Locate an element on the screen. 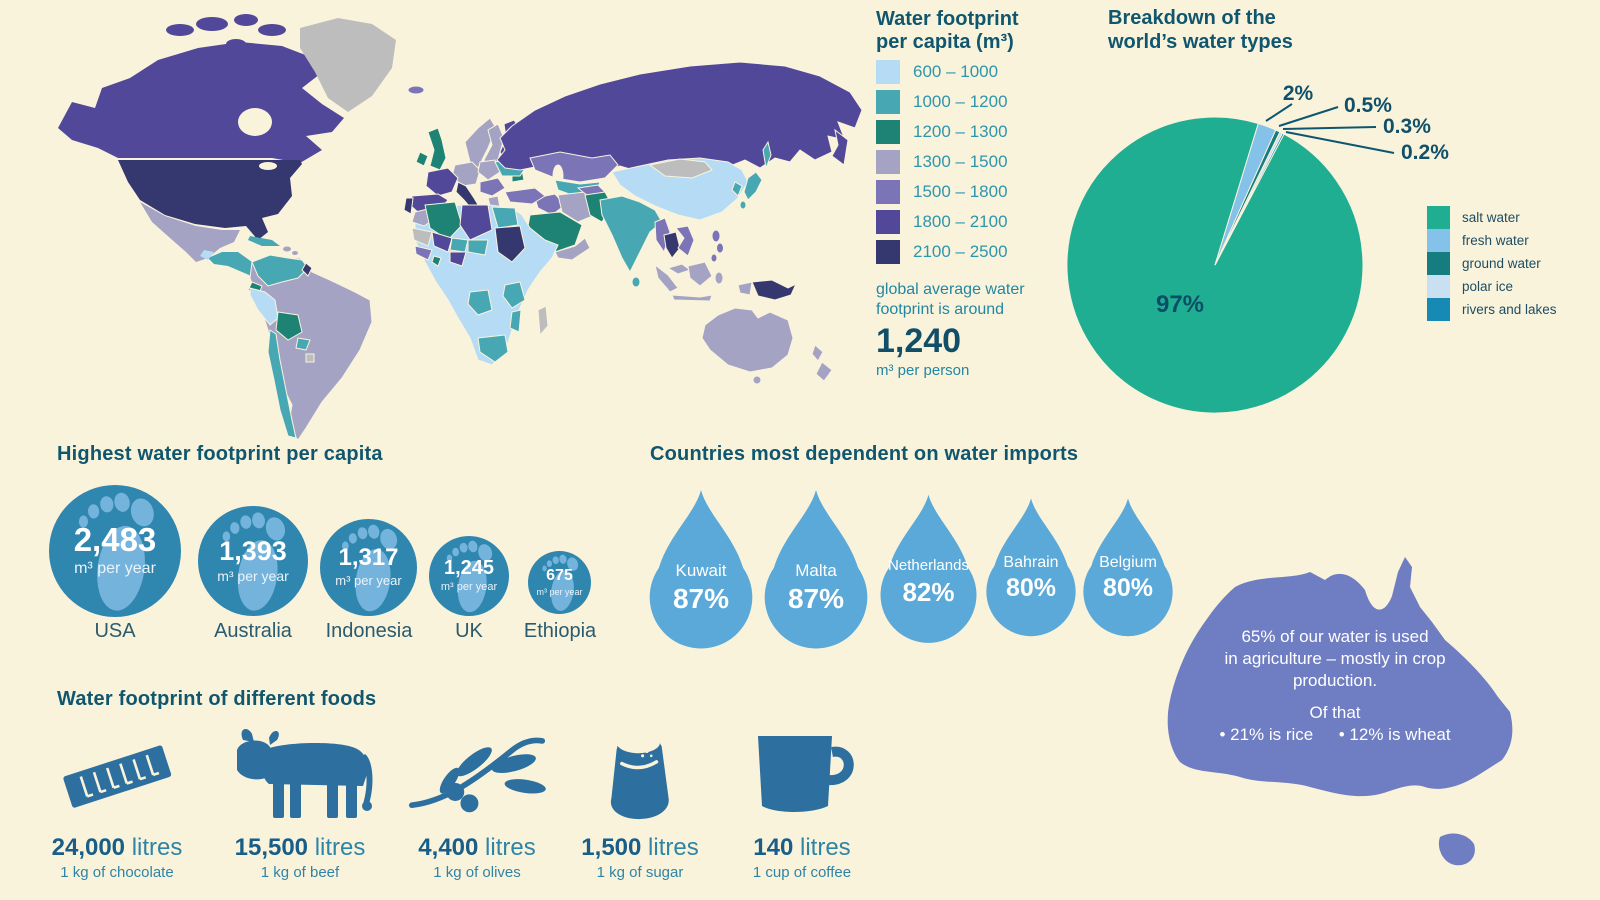 This screenshot has height=900, width=1600. food-caption: 1 kg of beef is located at coordinates (300, 872).